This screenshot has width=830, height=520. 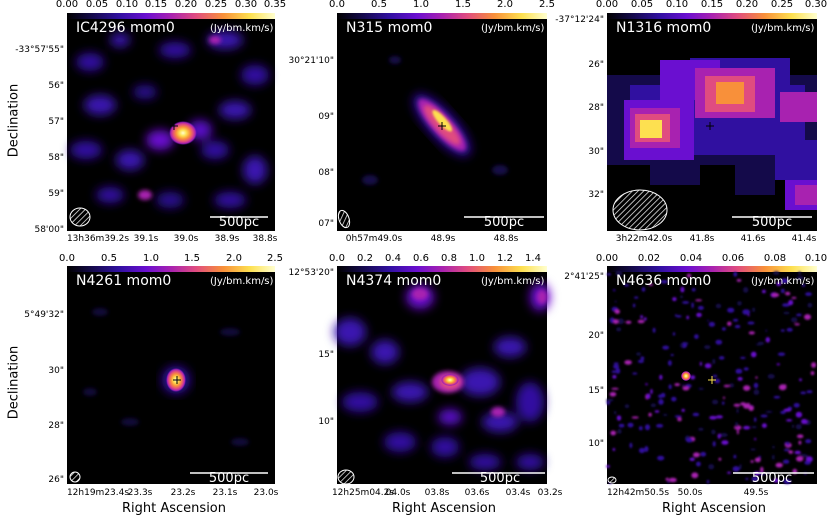 What do you see at coordinates (686, 376) in the screenshot?
I see `emission-peak` at bounding box center [686, 376].